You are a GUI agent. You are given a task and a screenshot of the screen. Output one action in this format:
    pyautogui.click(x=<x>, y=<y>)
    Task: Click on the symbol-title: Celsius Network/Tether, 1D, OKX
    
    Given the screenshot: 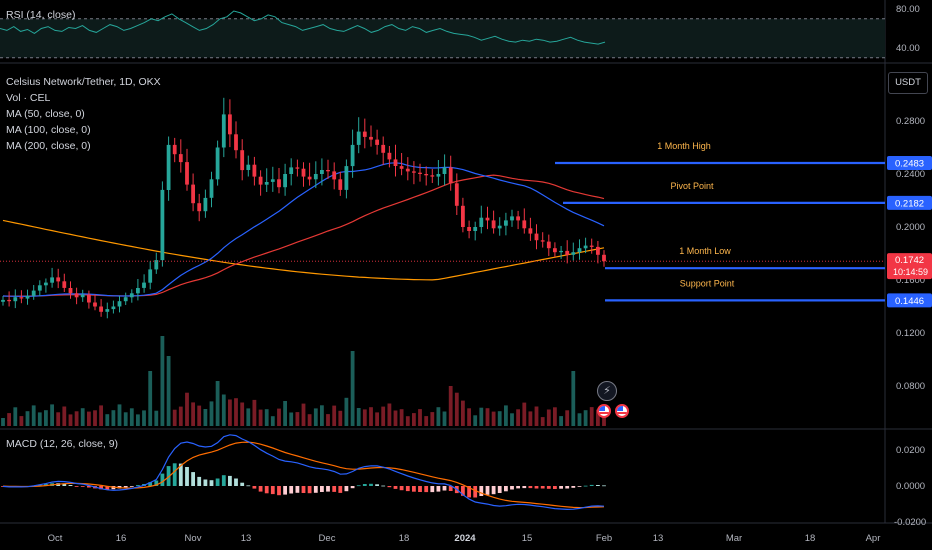 What is the action you would take?
    pyautogui.click(x=83, y=82)
    